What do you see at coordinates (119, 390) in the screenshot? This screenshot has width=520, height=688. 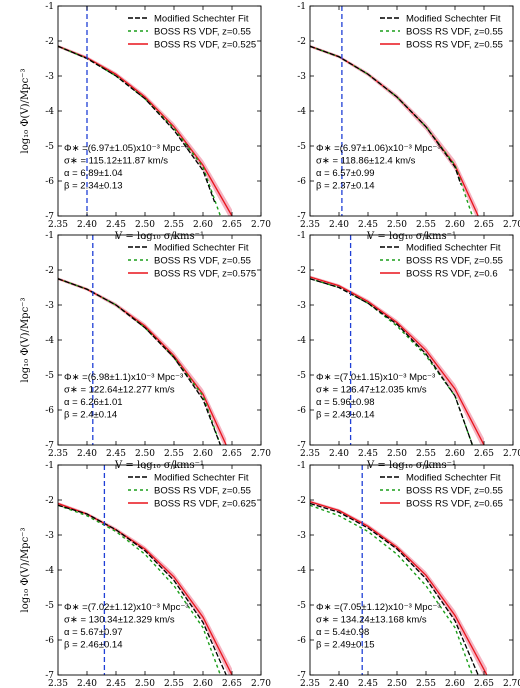 I see `fit-parameter-text: σ∗ = 122.64±12.277 km/s` at bounding box center [119, 390].